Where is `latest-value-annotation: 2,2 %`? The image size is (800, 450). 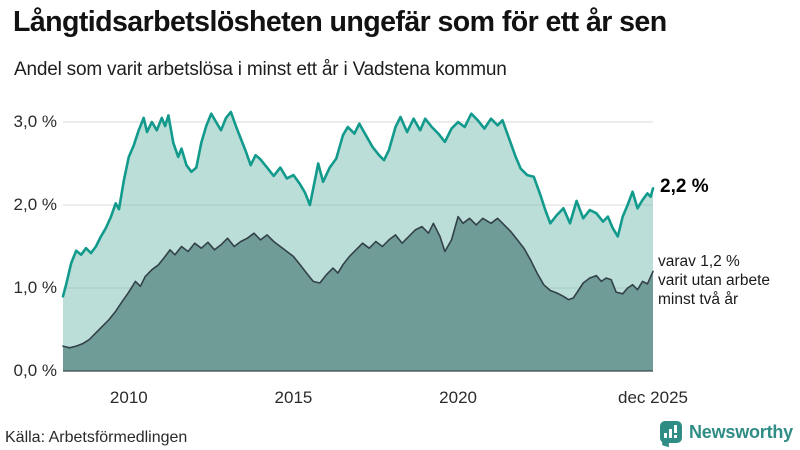 latest-value-annotation: 2,2 % is located at coordinates (684, 187).